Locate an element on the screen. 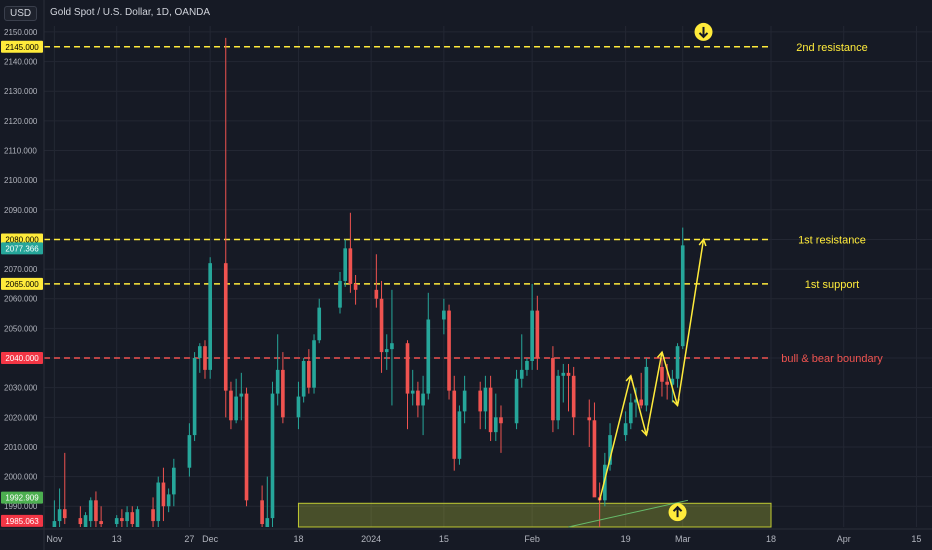 This screenshot has width=932, height=550. level-price-text: 2065.000 is located at coordinates (22, 284).